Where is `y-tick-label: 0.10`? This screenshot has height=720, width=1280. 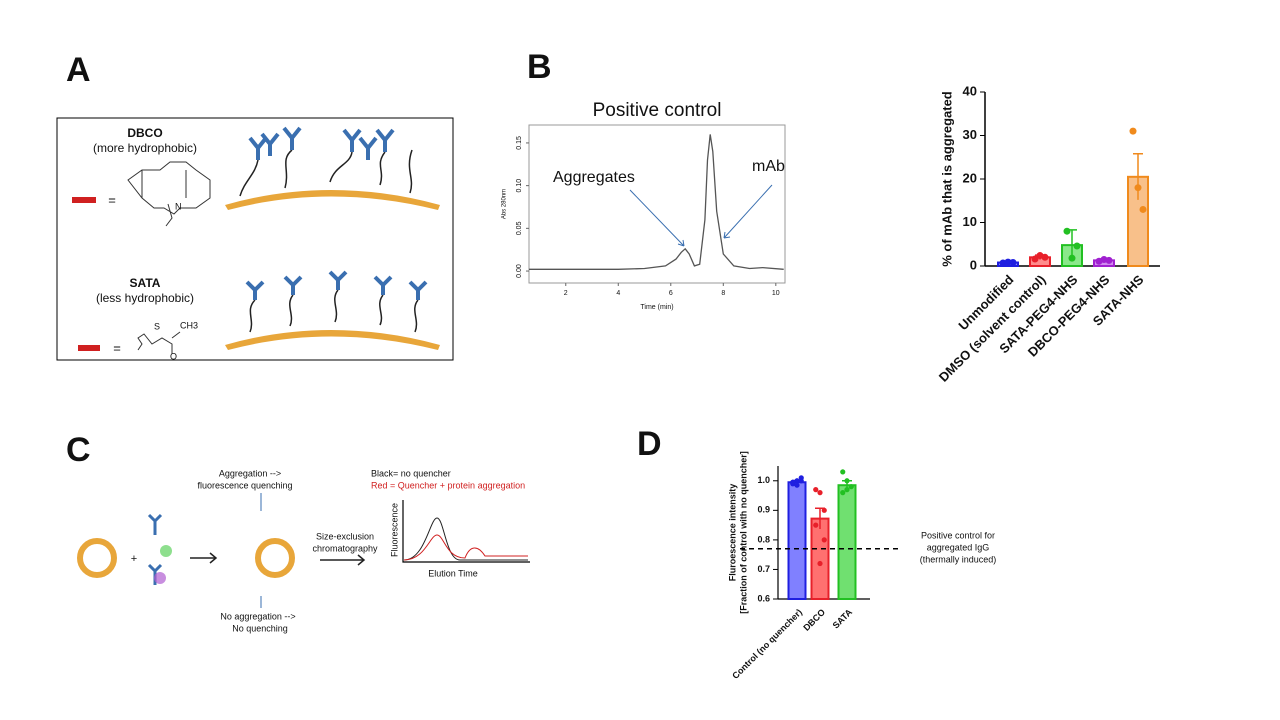
y-tick-label: 0.10 is located at coordinates (519, 186).